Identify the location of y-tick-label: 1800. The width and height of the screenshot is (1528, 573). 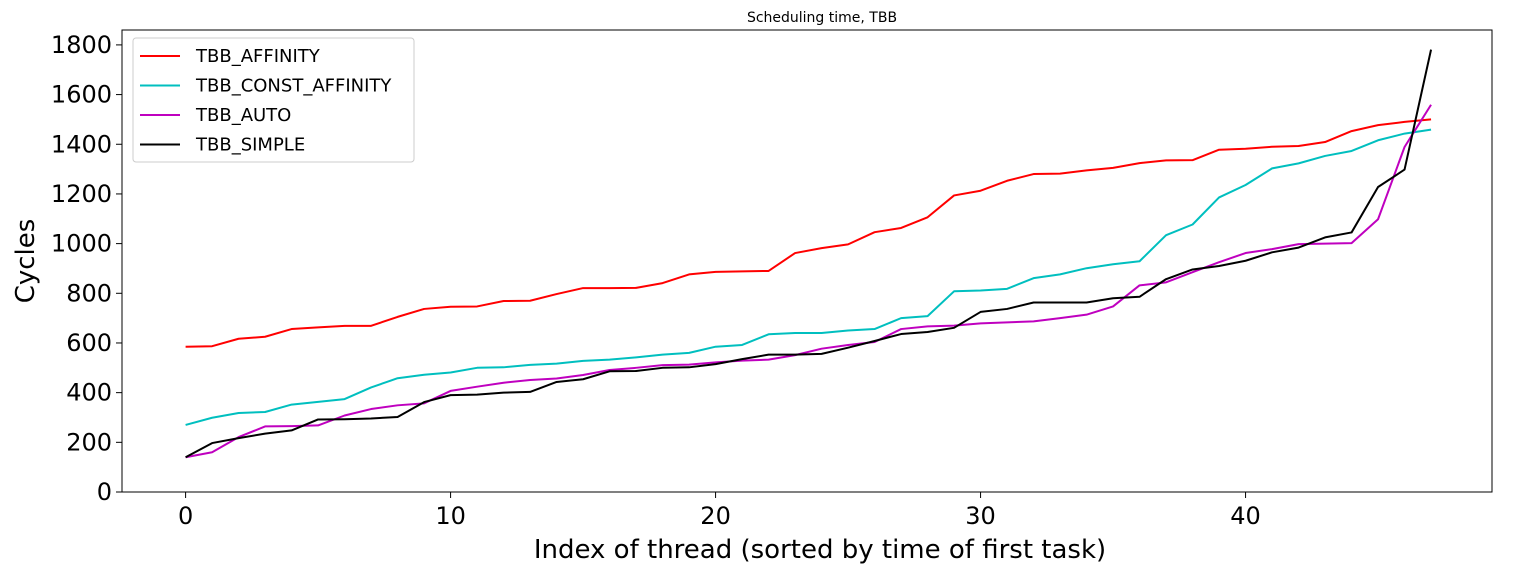
(81, 45).